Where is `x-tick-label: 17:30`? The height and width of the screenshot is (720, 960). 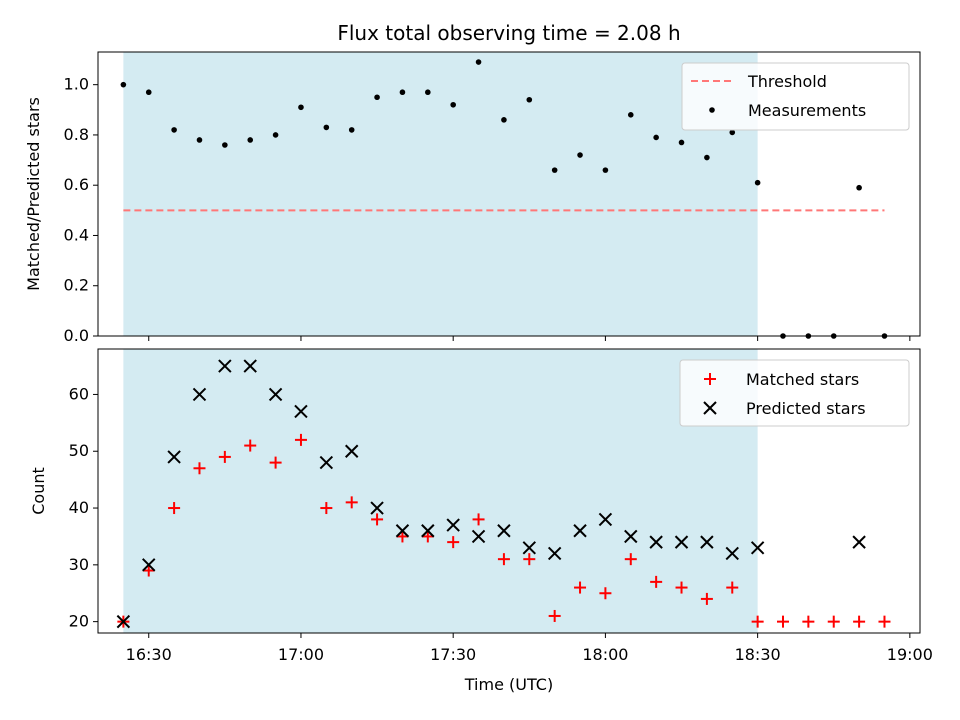
x-tick-label: 17:30 is located at coordinates (453, 654).